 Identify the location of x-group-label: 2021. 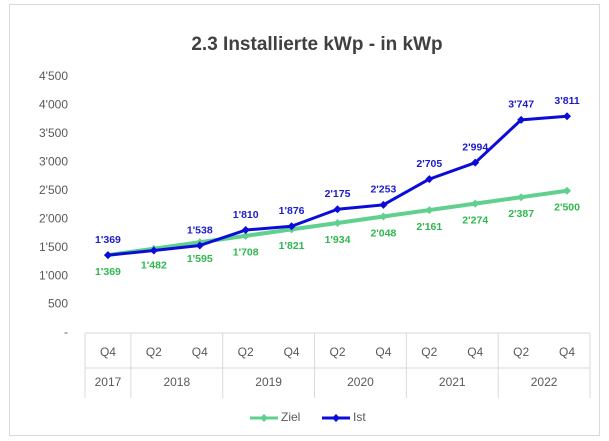
(452, 382).